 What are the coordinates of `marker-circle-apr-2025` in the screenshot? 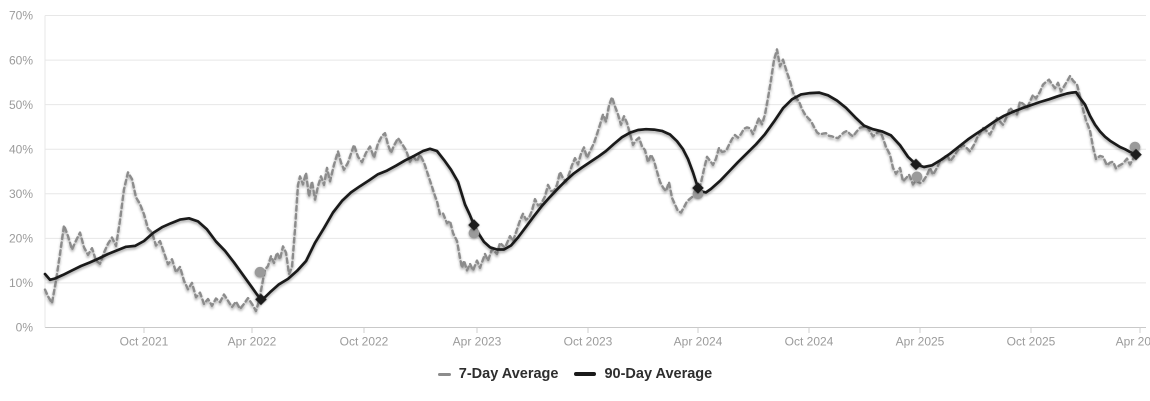 It's located at (917, 177).